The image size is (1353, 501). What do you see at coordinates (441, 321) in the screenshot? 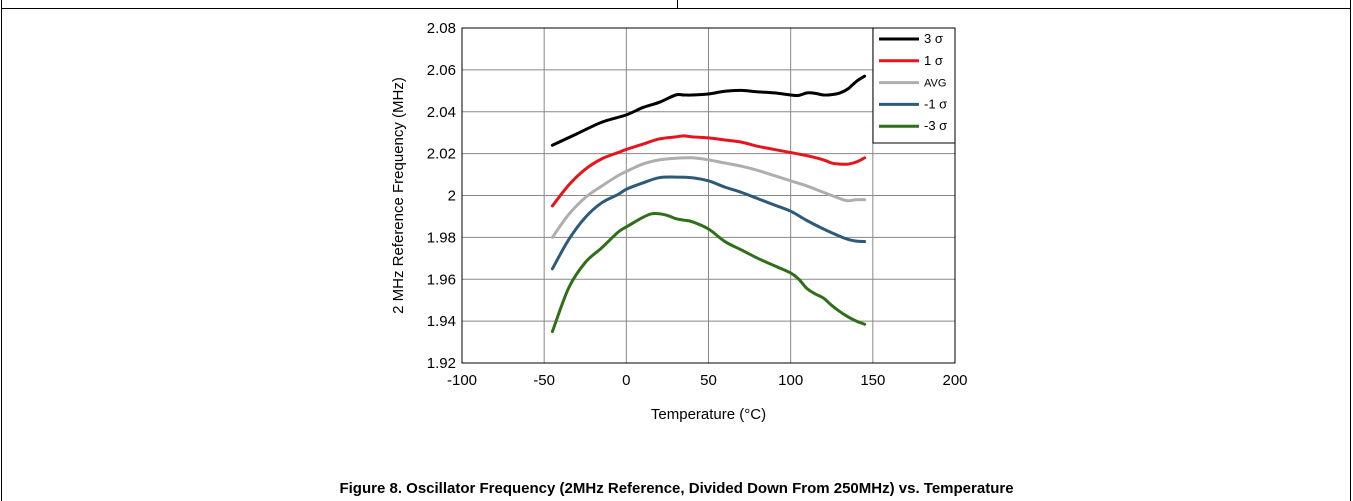
I see `y-tick-label: 1.94` at bounding box center [441, 321].